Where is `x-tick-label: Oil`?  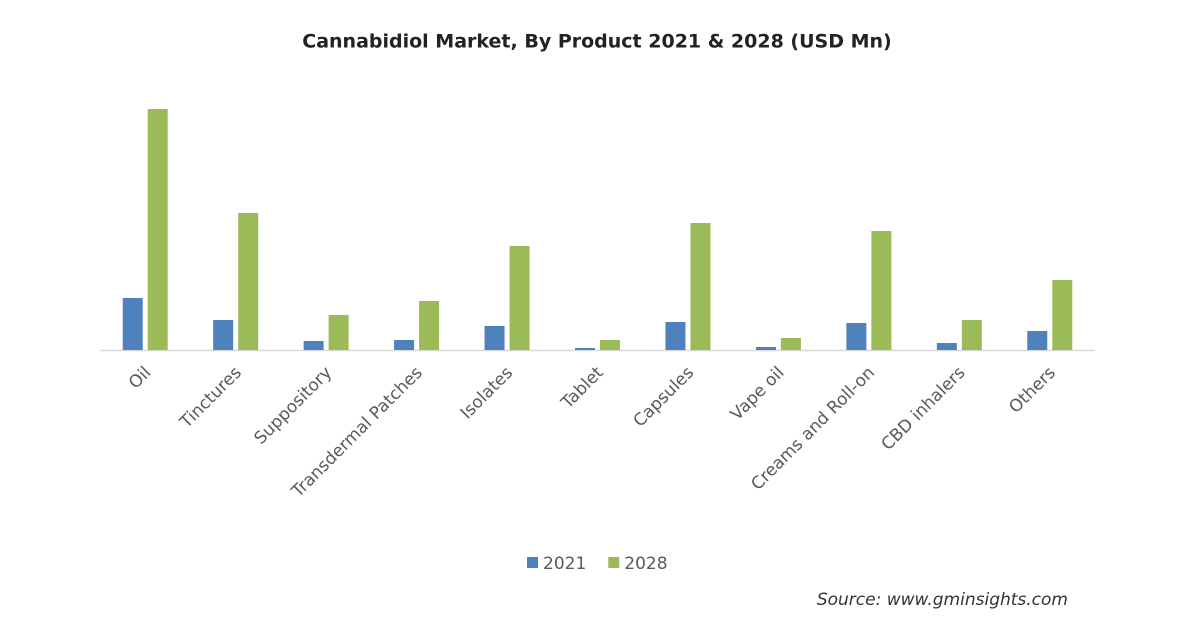 x-tick-label: Oil is located at coordinates (140, 378).